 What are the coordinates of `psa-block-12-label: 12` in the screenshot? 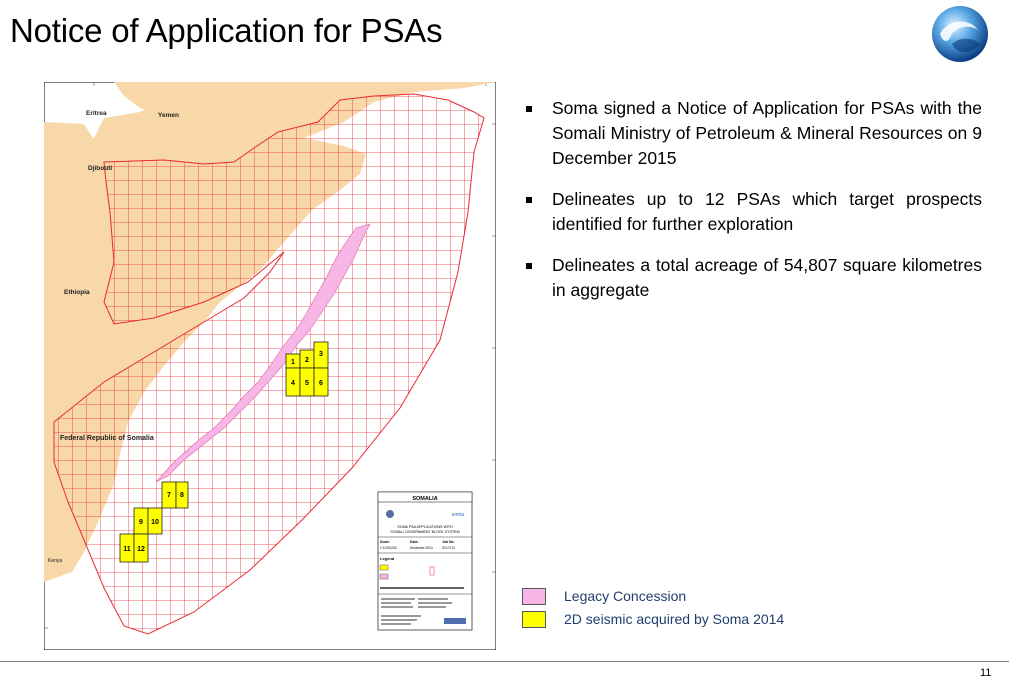 It's located at (141, 549).